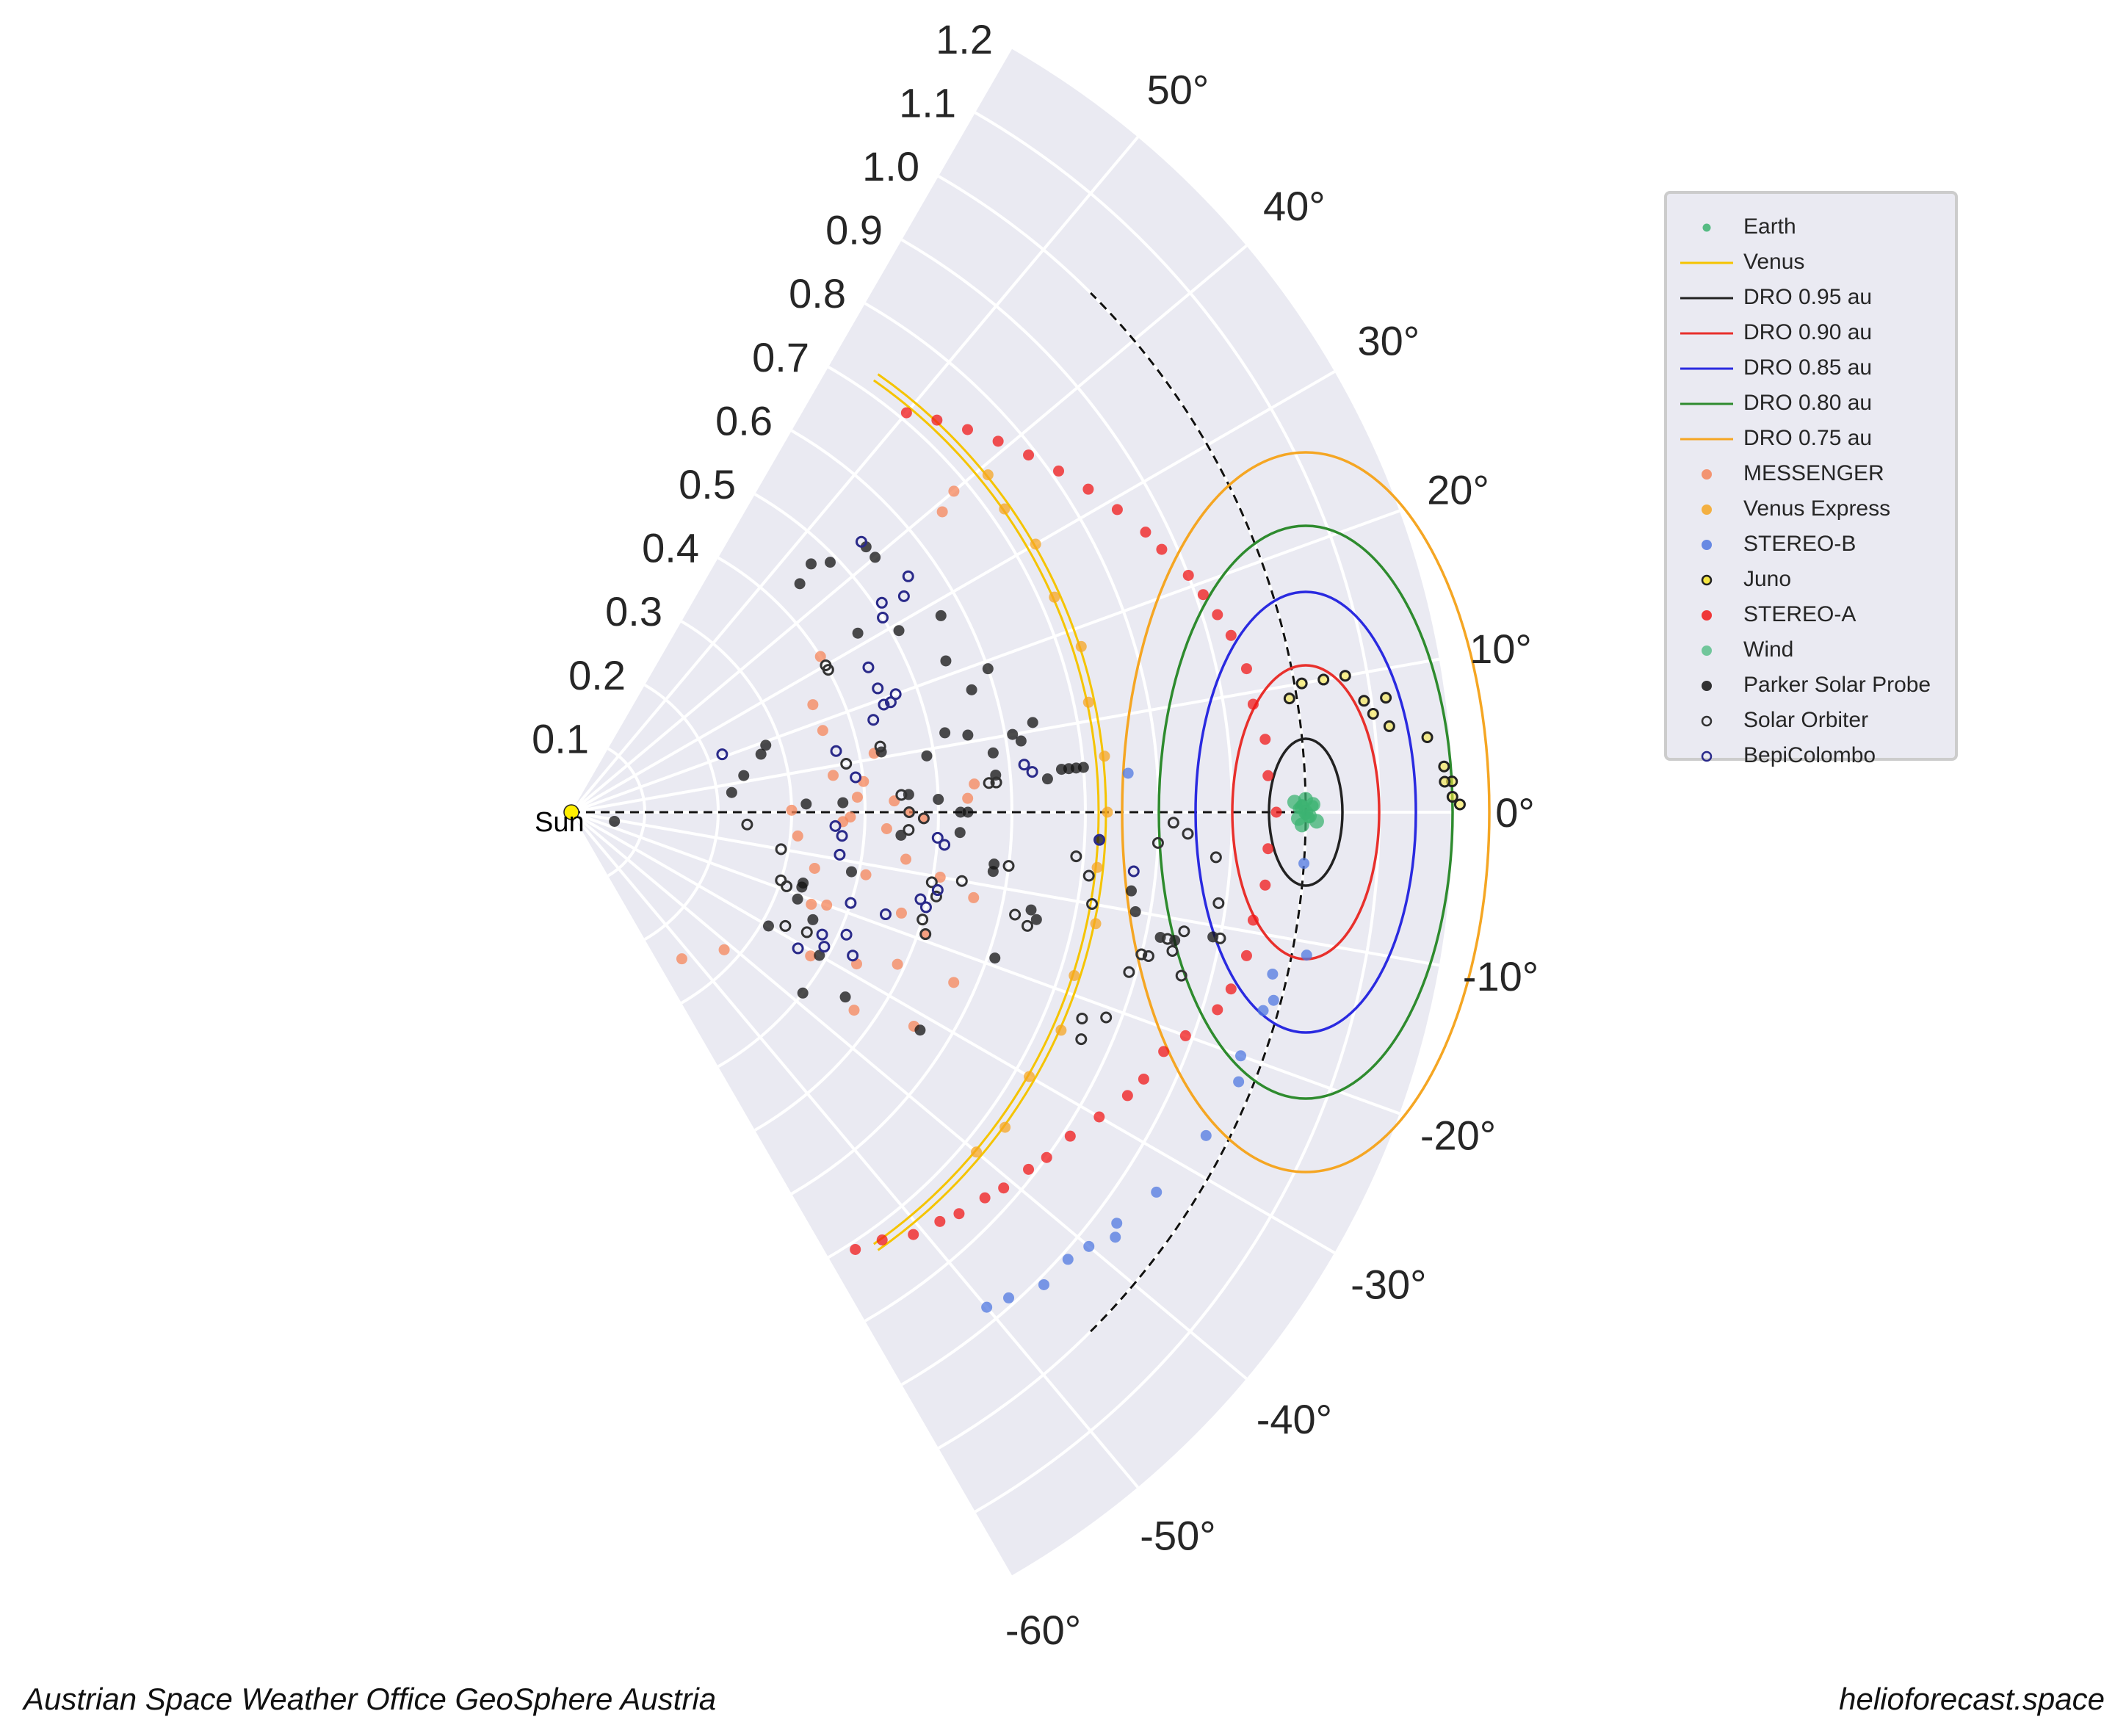 This screenshot has width=2115, height=1736. Describe the element at coordinates (1806, 720) in the screenshot. I see `legend-label: Solar Orbiter` at that location.